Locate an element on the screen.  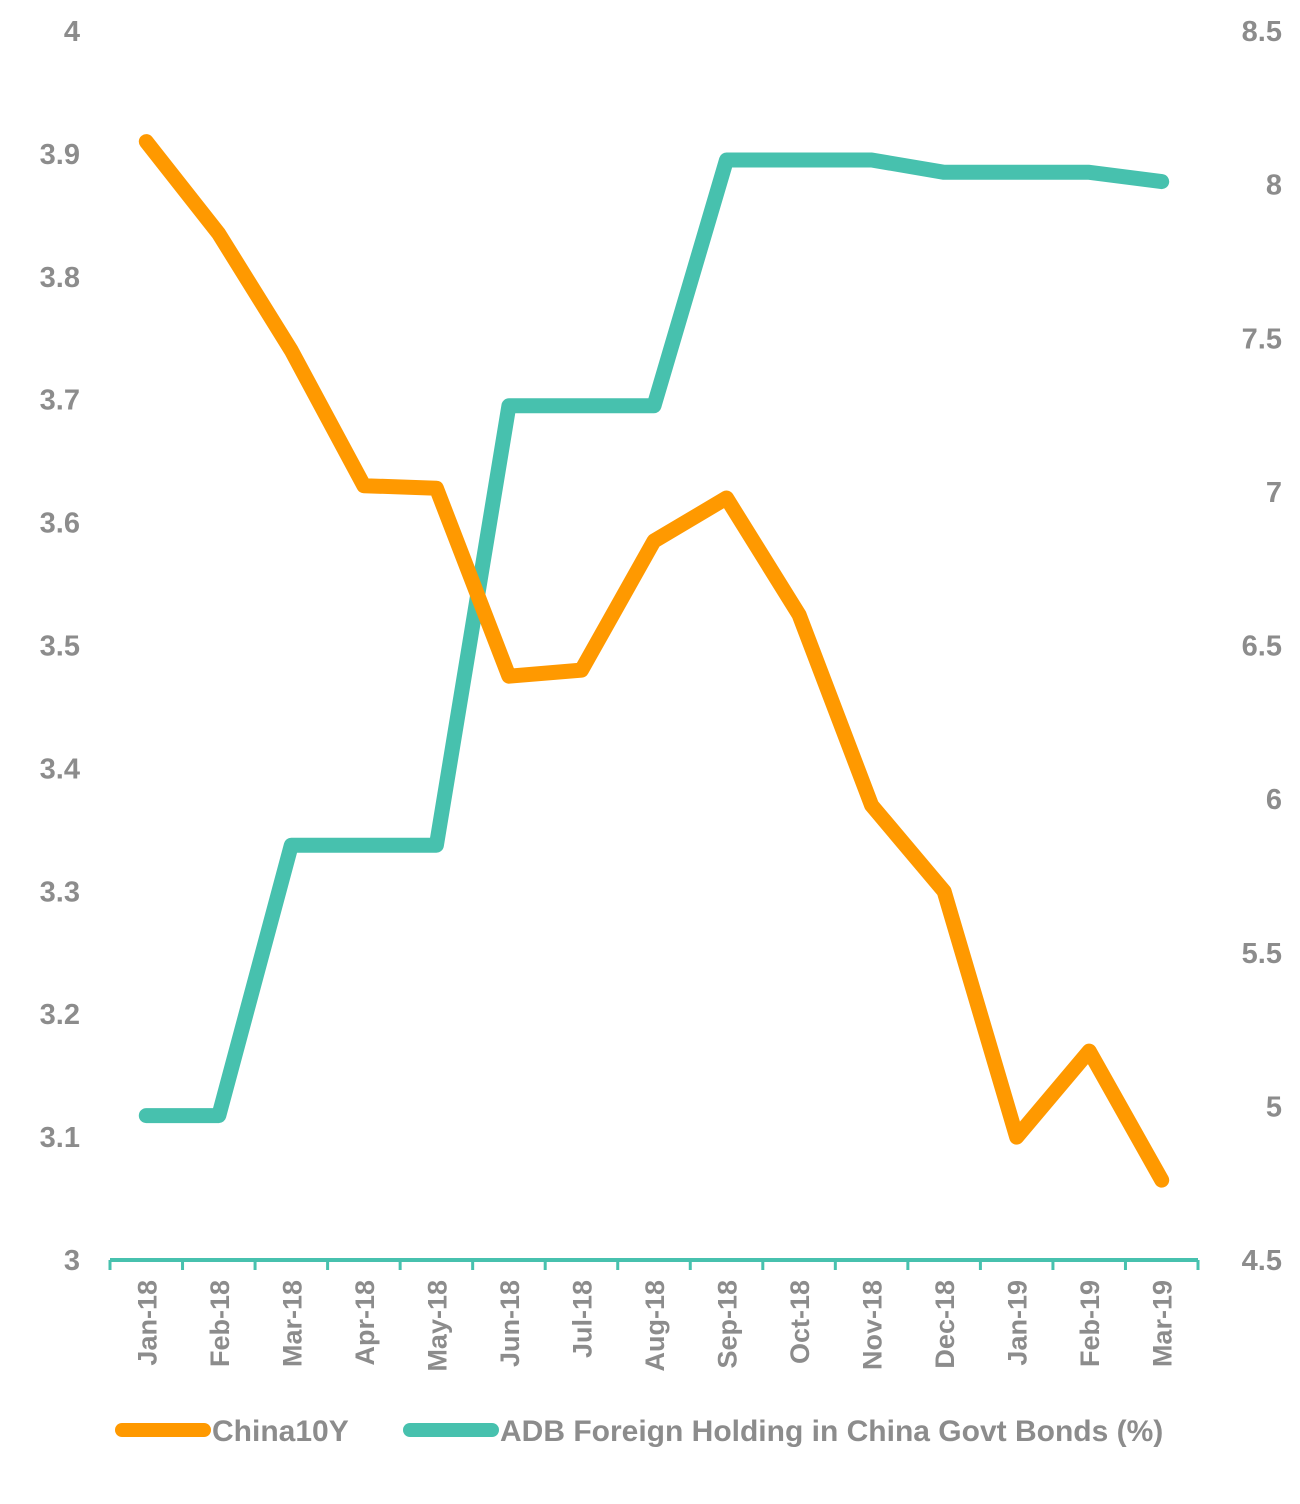
left-axis-tick-label: 3.1 is located at coordinates (60, 1138).